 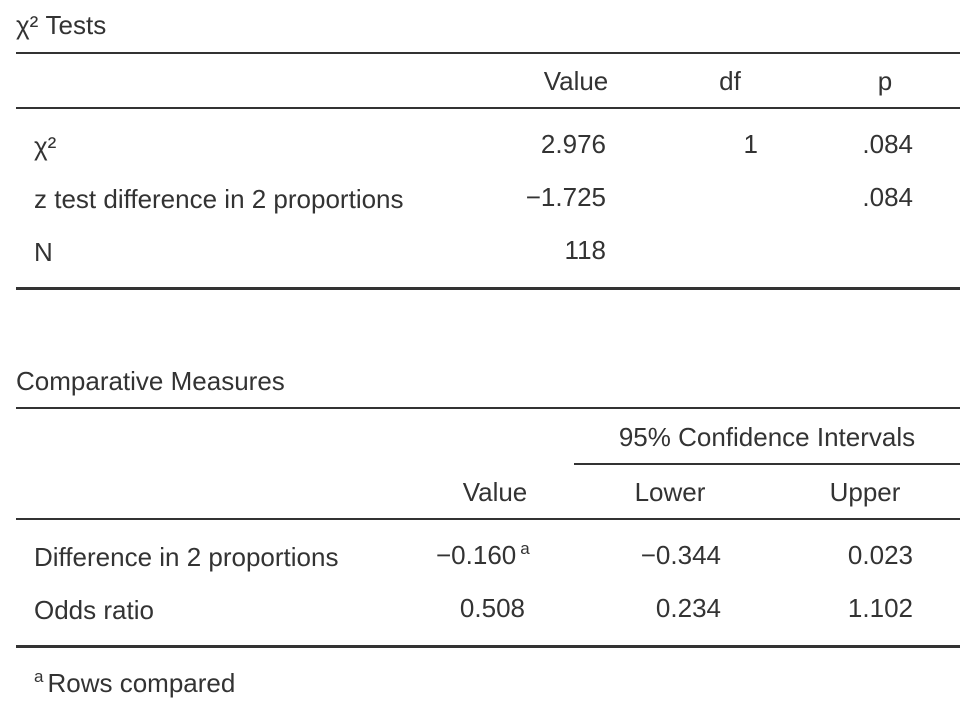 I want to click on comp-row-value-number: −0.160, so click(x=476, y=555).